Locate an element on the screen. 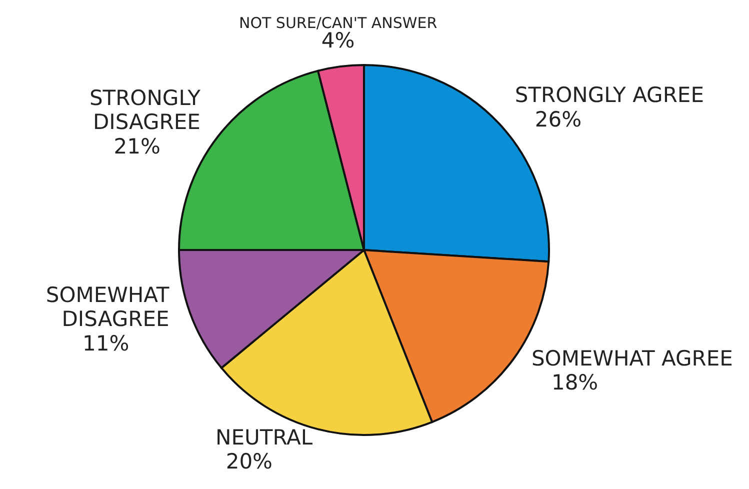 Image resolution: width=749 pixels, height=489 pixels. data-label: 18% is located at coordinates (574, 382).